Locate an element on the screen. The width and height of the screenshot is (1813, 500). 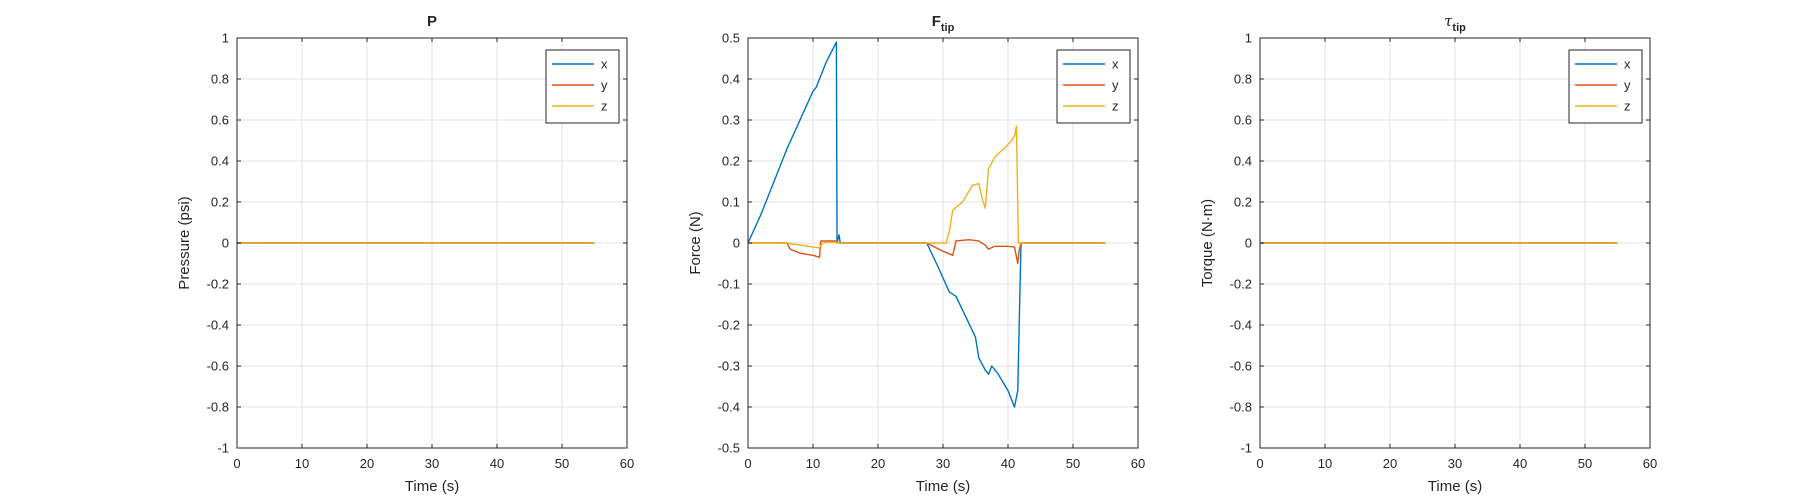
series-line-y is located at coordinates (927, 252).